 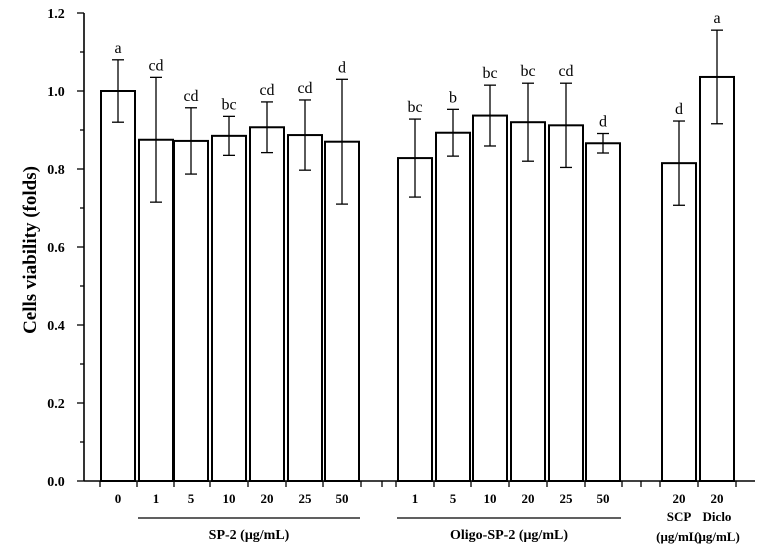 I want to click on group-label: SP-2 (μg/mL), so click(x=249, y=535).